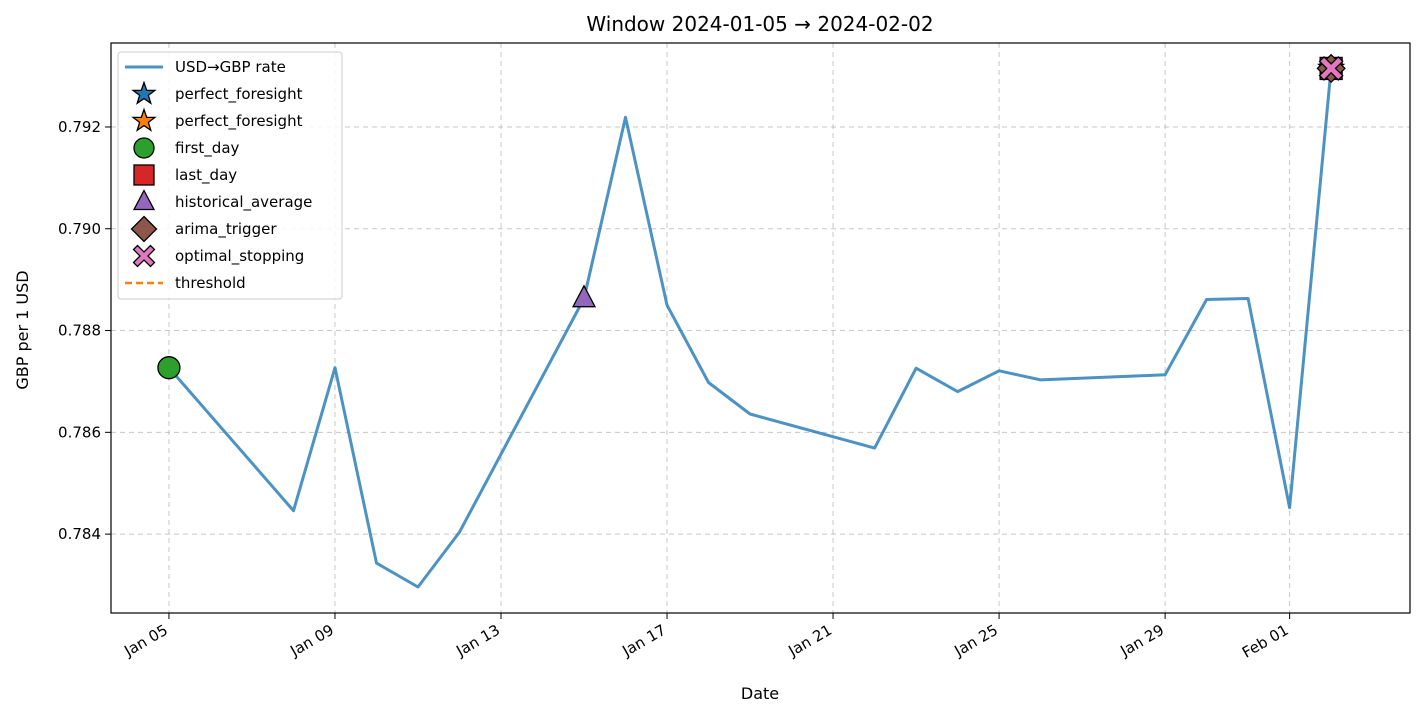  I want to click on legend-swatch-last-day, so click(144, 175).